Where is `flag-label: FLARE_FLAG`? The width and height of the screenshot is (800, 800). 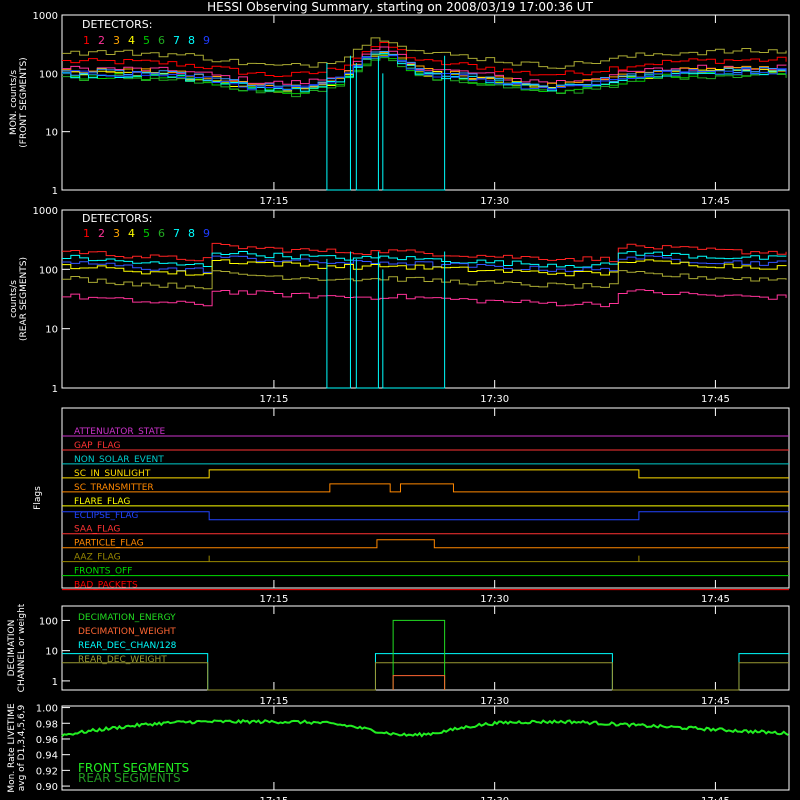 flag-label: FLARE_FLAG is located at coordinates (102, 502).